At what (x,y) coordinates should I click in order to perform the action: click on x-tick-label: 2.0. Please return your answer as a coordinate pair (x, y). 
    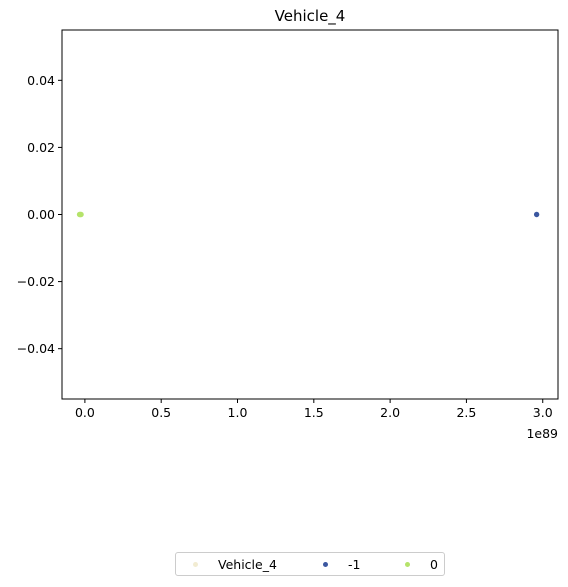
    Looking at the image, I should click on (390, 412).